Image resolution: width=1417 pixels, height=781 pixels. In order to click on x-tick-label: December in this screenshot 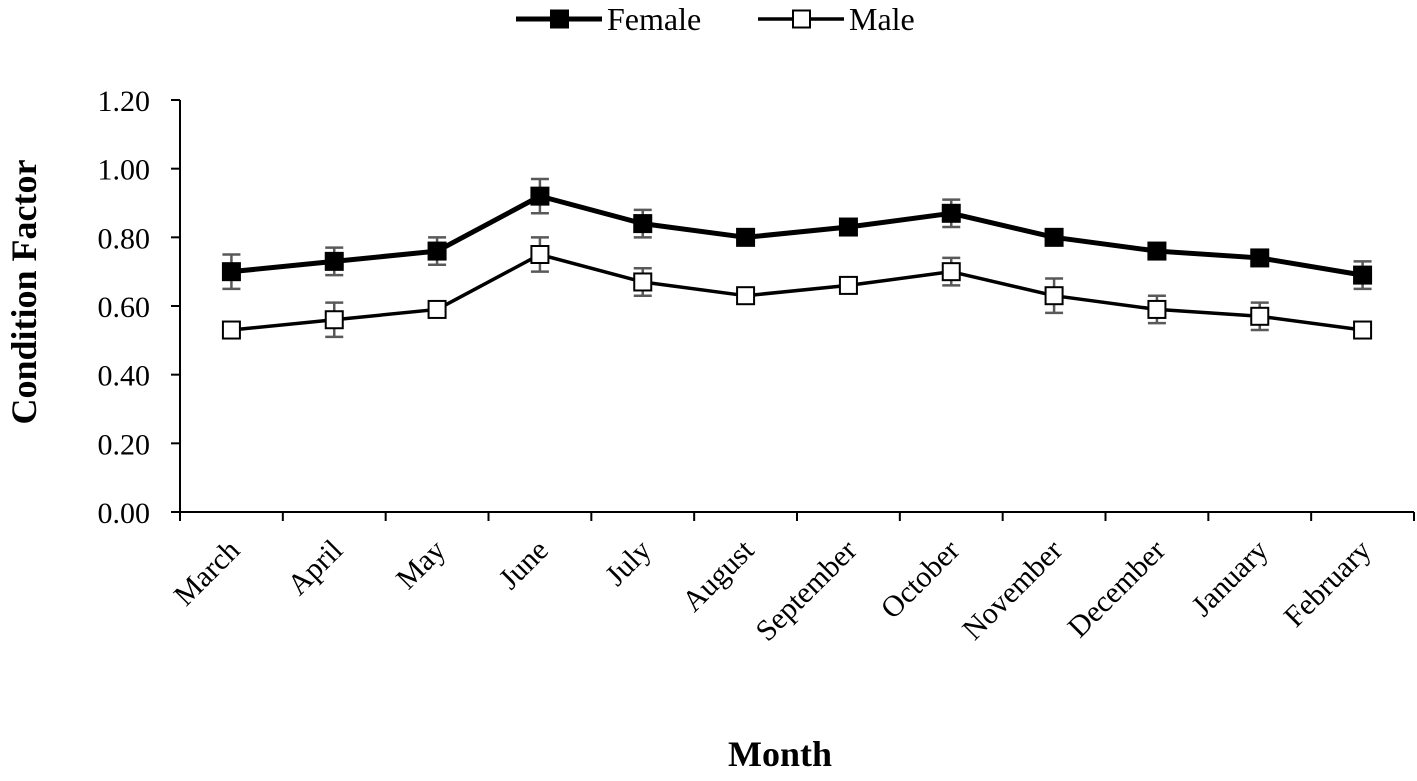, I will do `click(1116, 589)`.